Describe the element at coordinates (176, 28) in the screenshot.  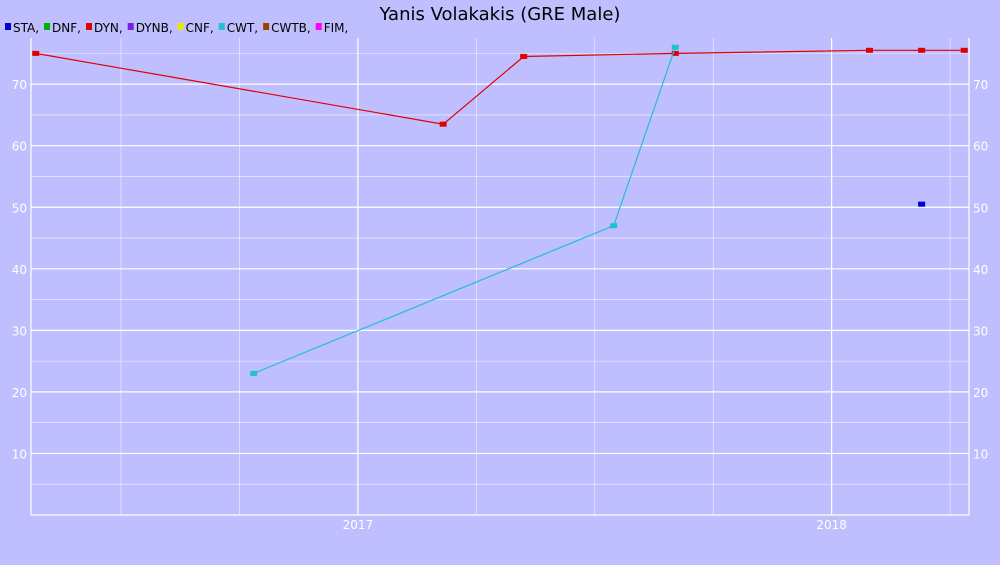
I see `legend: STA, DNF, DYN, DYNB, CNF, CWT, CWTB, FIM,` at that location.